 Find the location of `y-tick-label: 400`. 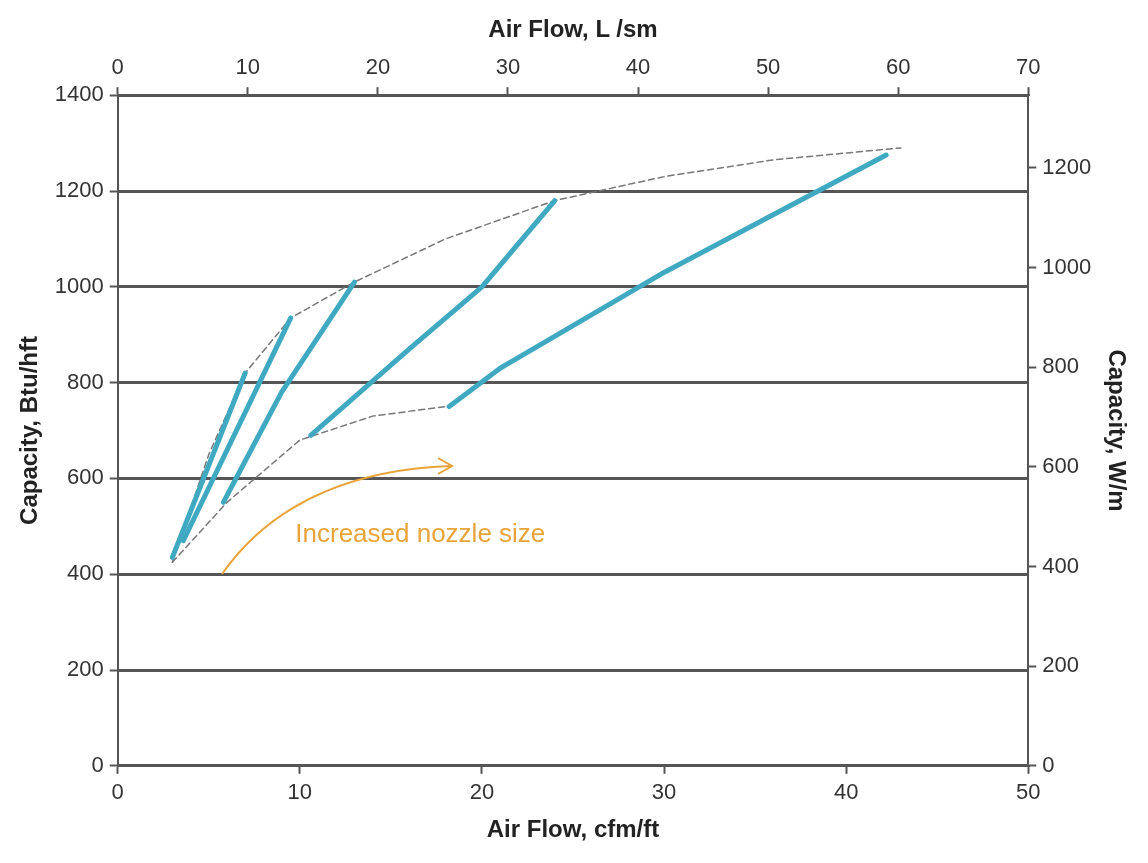

y-tick-label: 400 is located at coordinates (85, 573).